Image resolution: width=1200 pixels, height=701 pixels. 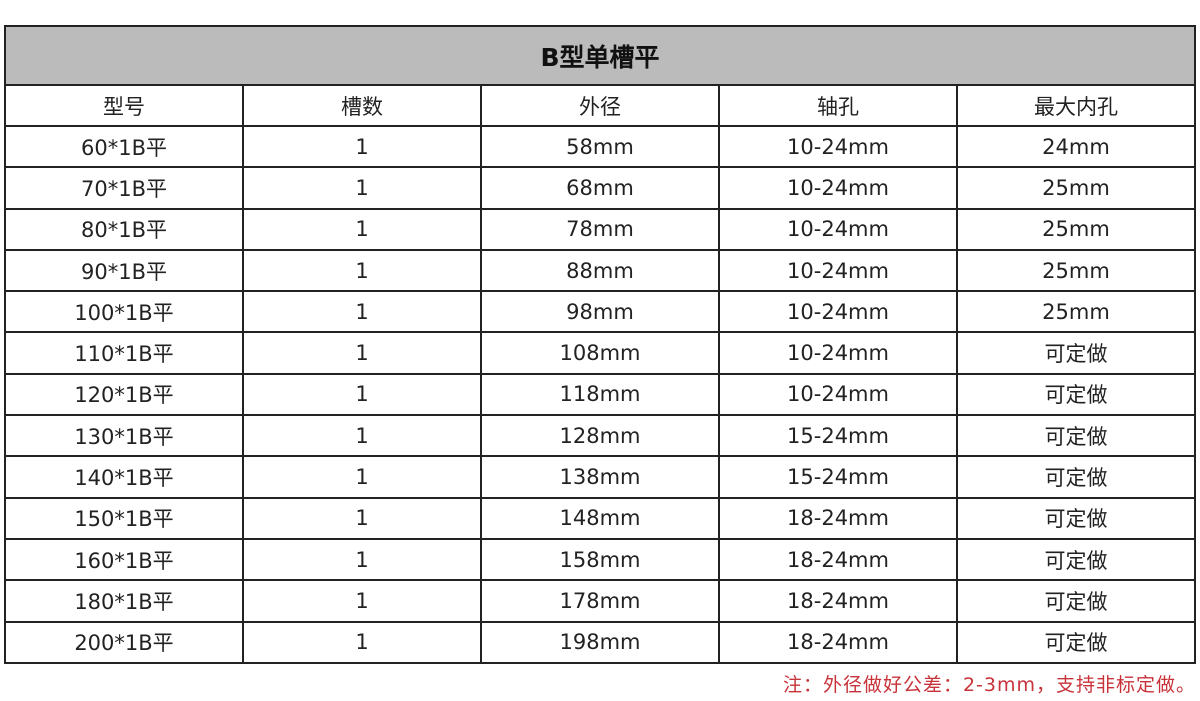 I want to click on table-row: 130*1B平 1 128mm 15-24mm 可定做, so click(x=600, y=436).